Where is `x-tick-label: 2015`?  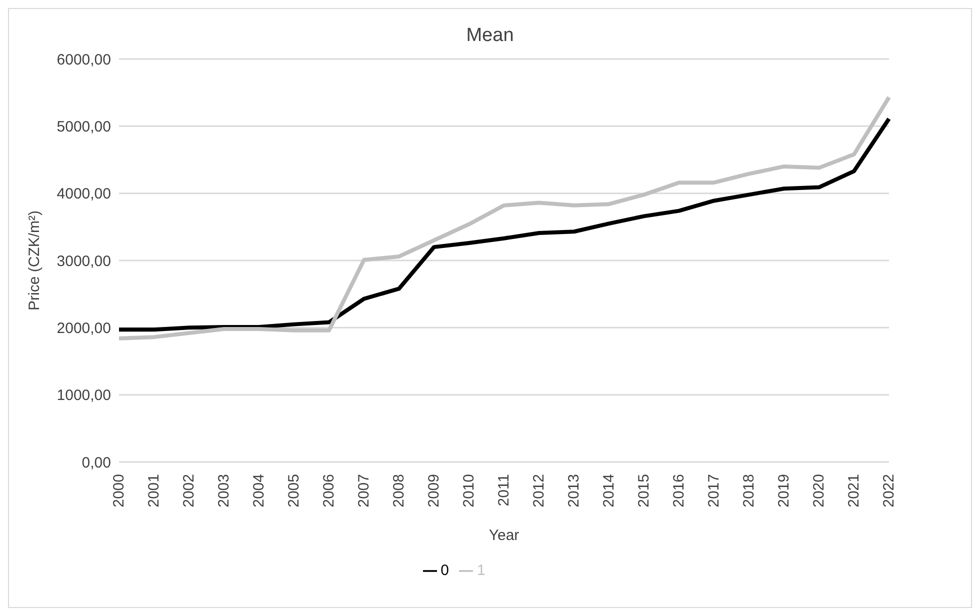 x-tick-label: 2015 is located at coordinates (644, 491).